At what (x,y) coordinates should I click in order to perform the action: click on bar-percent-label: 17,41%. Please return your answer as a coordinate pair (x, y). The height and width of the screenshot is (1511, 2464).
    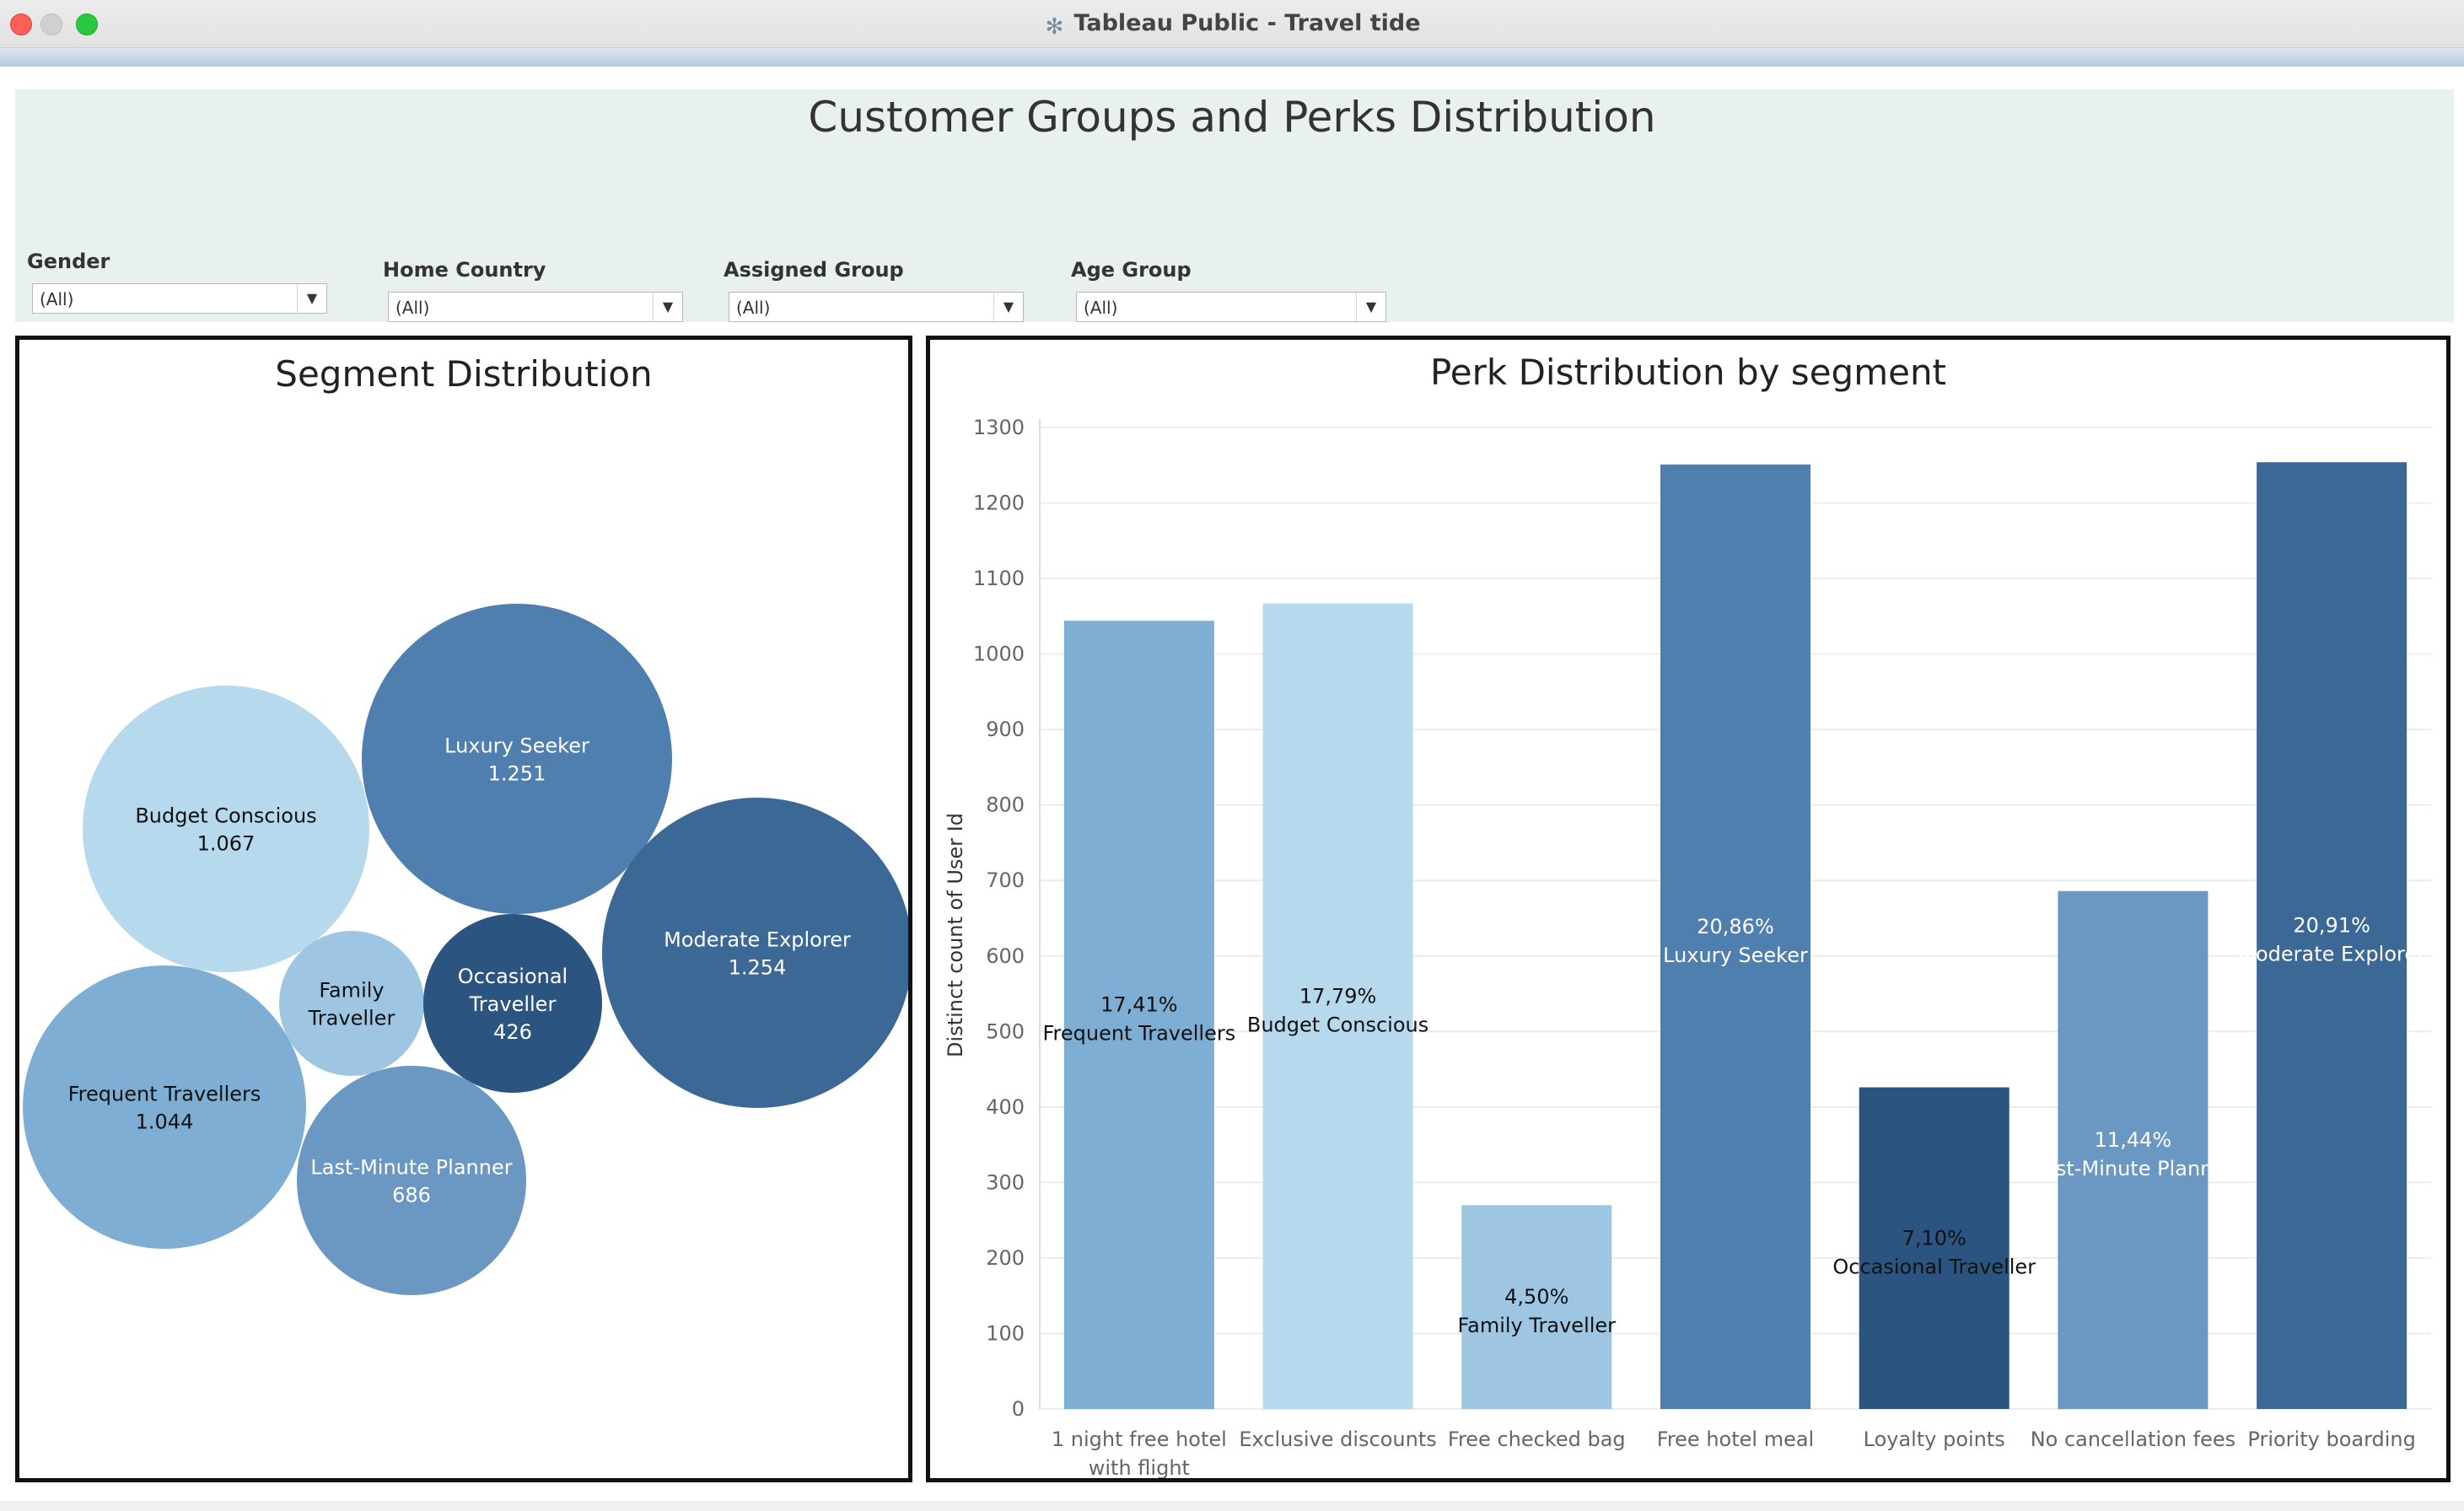
    Looking at the image, I should click on (1139, 1005).